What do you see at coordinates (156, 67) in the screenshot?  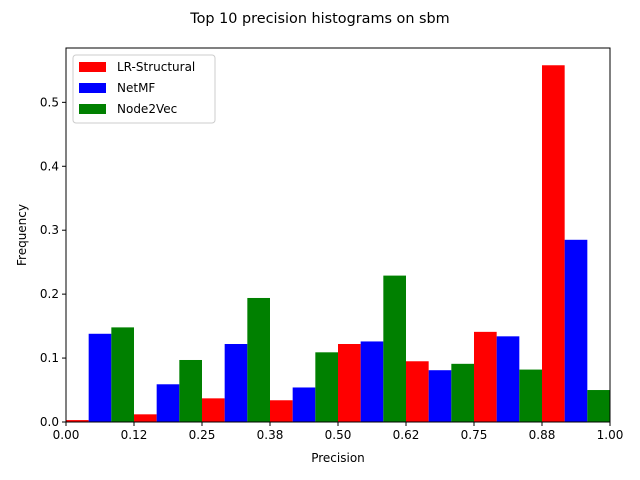 I see `legend-label: LR-Structural` at bounding box center [156, 67].